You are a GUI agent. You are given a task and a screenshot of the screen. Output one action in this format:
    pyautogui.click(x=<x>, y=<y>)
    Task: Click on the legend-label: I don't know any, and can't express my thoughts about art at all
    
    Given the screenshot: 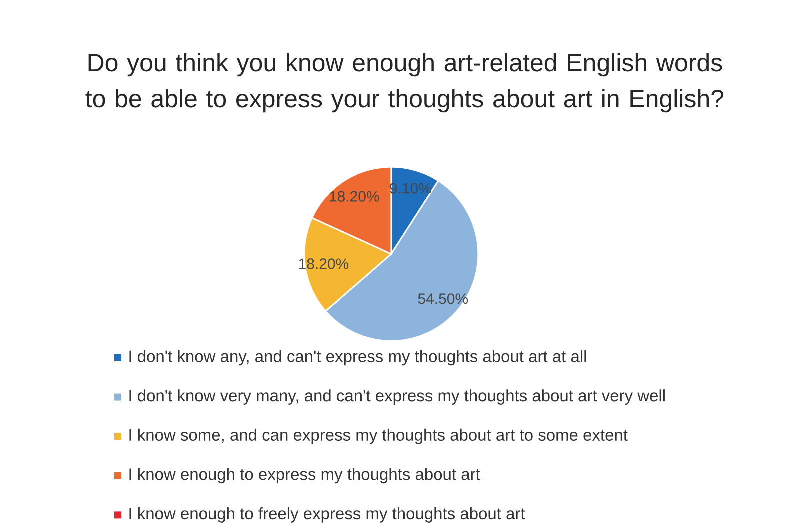 What is the action you would take?
    pyautogui.click(x=358, y=358)
    